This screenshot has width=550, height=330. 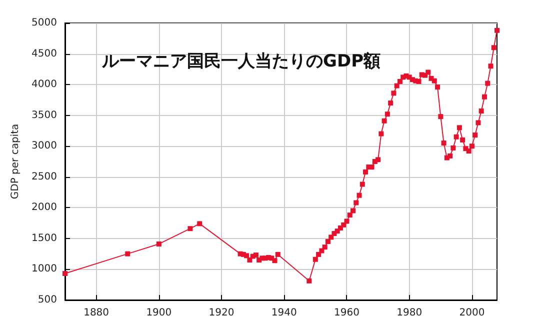 I want to click on y-tick-label: 1500, so click(x=44, y=238).